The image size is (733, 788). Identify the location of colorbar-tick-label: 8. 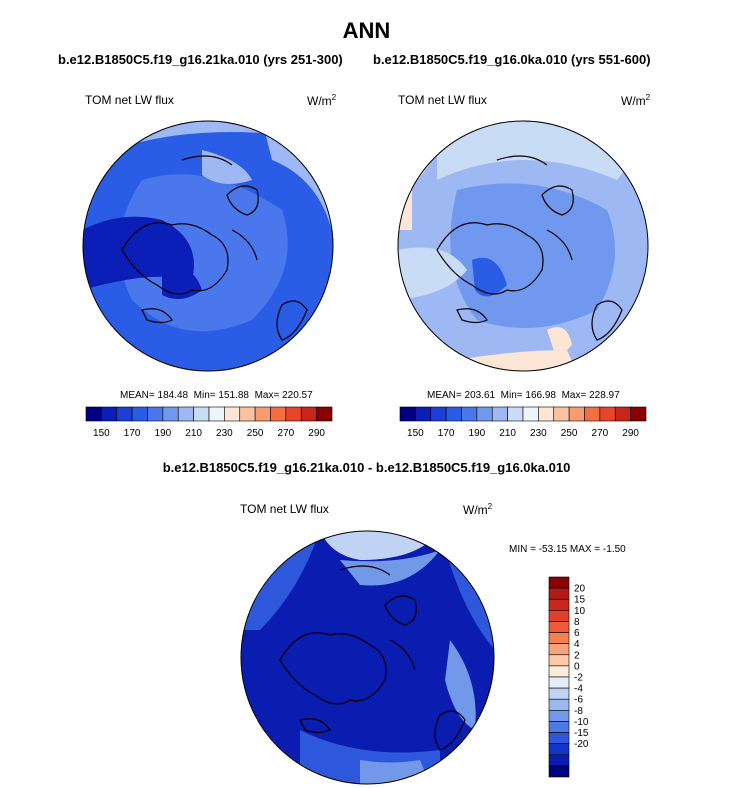
(577, 622).